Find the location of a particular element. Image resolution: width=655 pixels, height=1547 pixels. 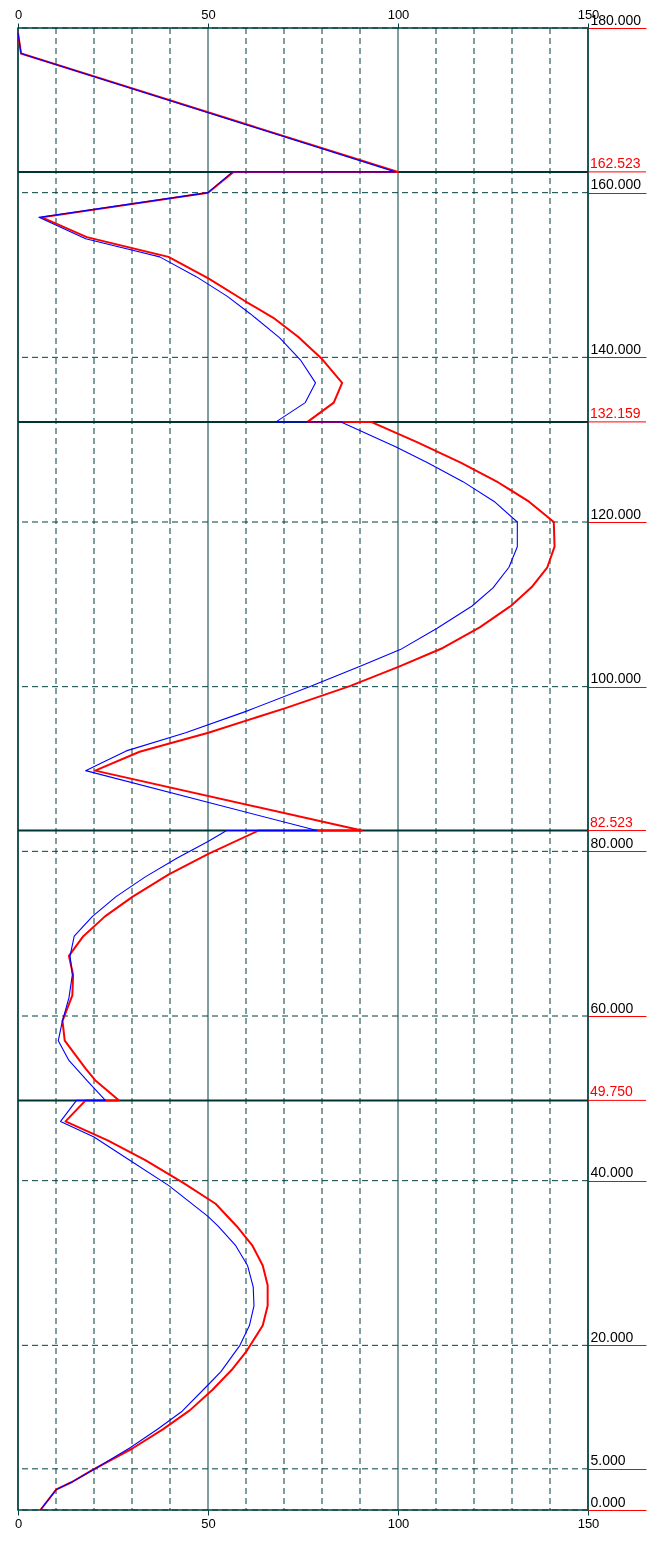

x2-tick-label: 0 is located at coordinates (18, 14).